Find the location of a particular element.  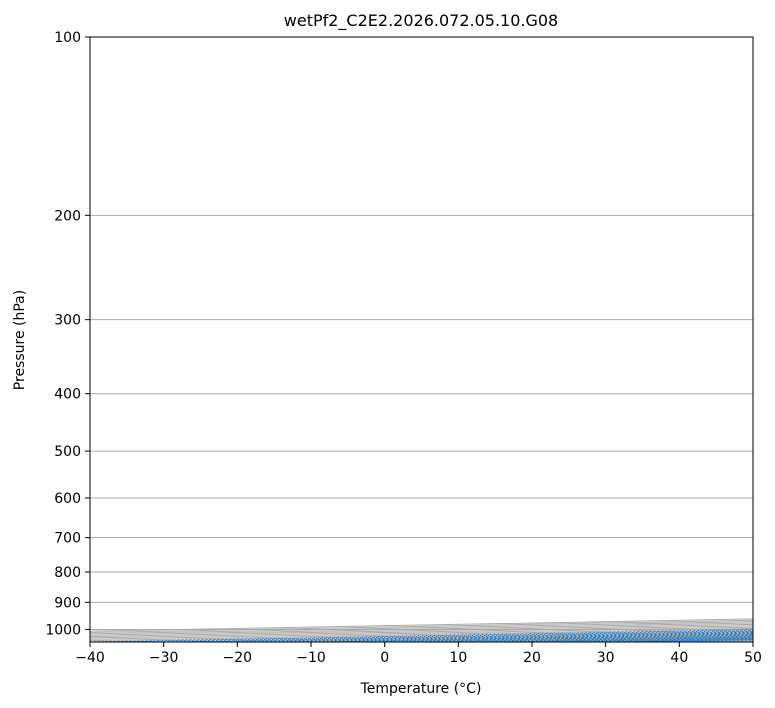

y-tick-label: 900 is located at coordinates (67, 603).